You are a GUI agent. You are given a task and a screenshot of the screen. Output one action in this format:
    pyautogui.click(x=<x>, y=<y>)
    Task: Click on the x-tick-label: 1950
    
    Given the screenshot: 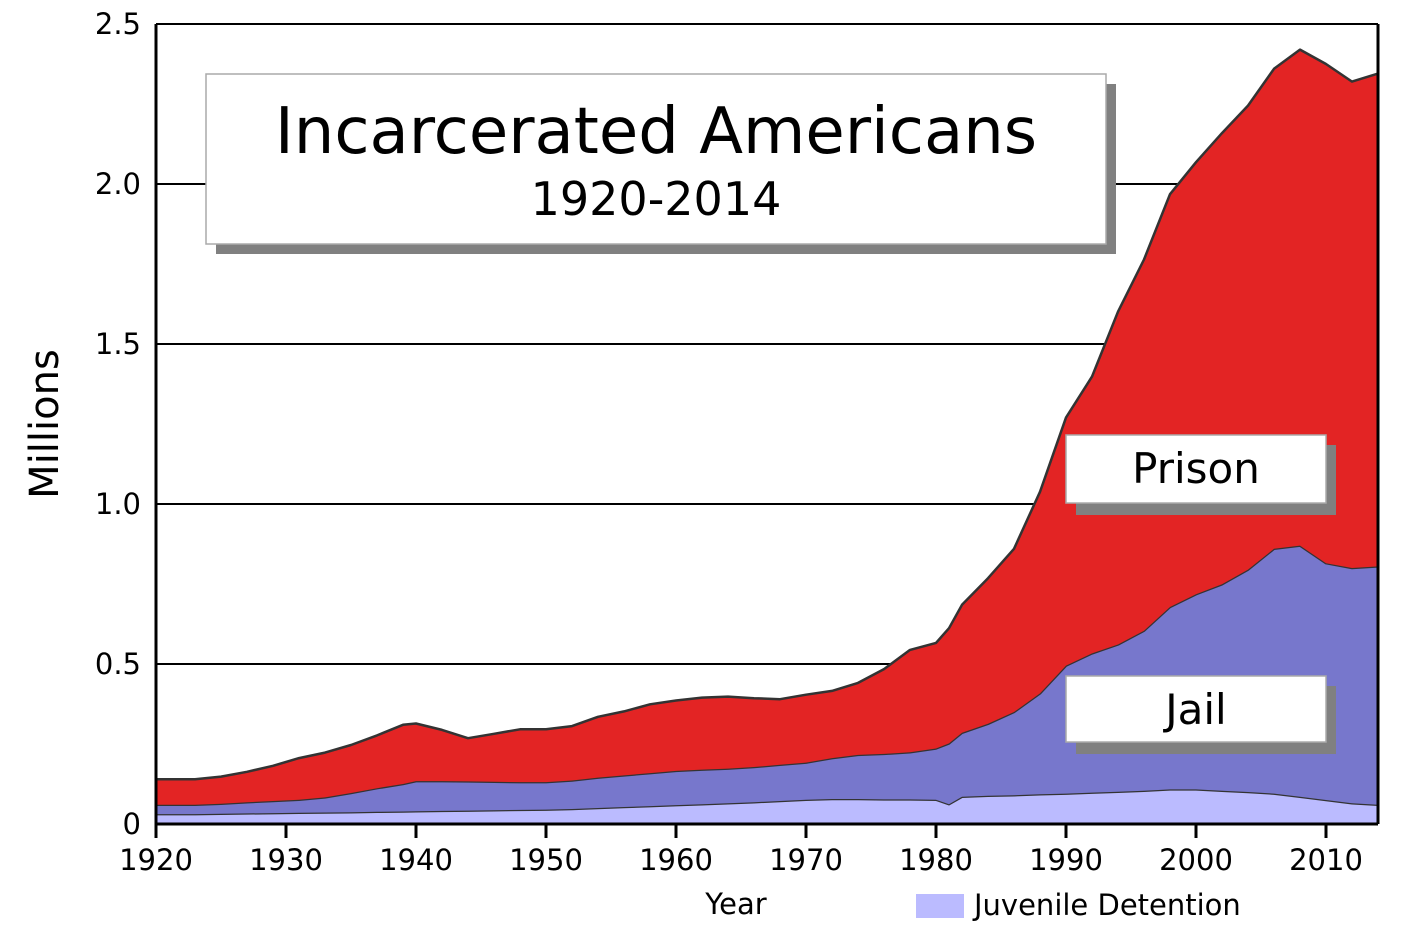 What is the action you would take?
    pyautogui.click(x=546, y=860)
    